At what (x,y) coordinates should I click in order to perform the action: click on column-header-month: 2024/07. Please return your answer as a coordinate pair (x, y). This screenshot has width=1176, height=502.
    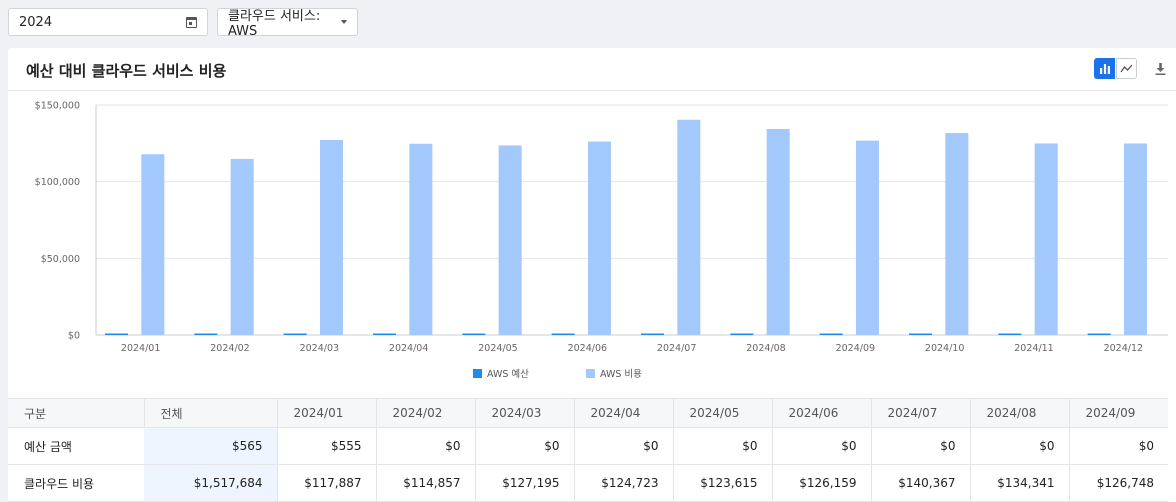
    Looking at the image, I should click on (920, 413).